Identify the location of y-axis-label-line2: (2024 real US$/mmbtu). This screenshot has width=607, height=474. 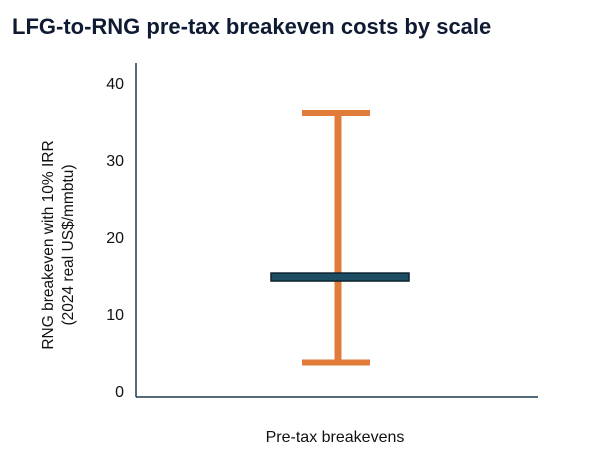
(68, 244).